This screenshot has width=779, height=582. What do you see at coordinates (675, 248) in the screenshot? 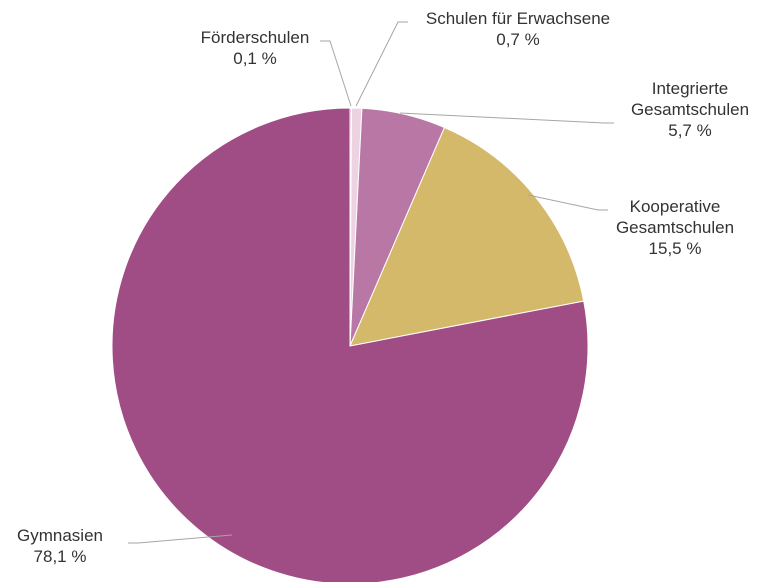
I see `value-label: 15,5 %` at bounding box center [675, 248].